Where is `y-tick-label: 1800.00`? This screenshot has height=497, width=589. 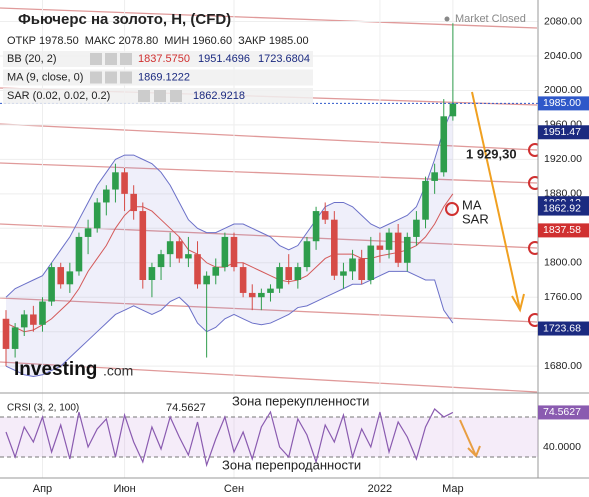 y-tick-label: 1800.00 is located at coordinates (563, 263).